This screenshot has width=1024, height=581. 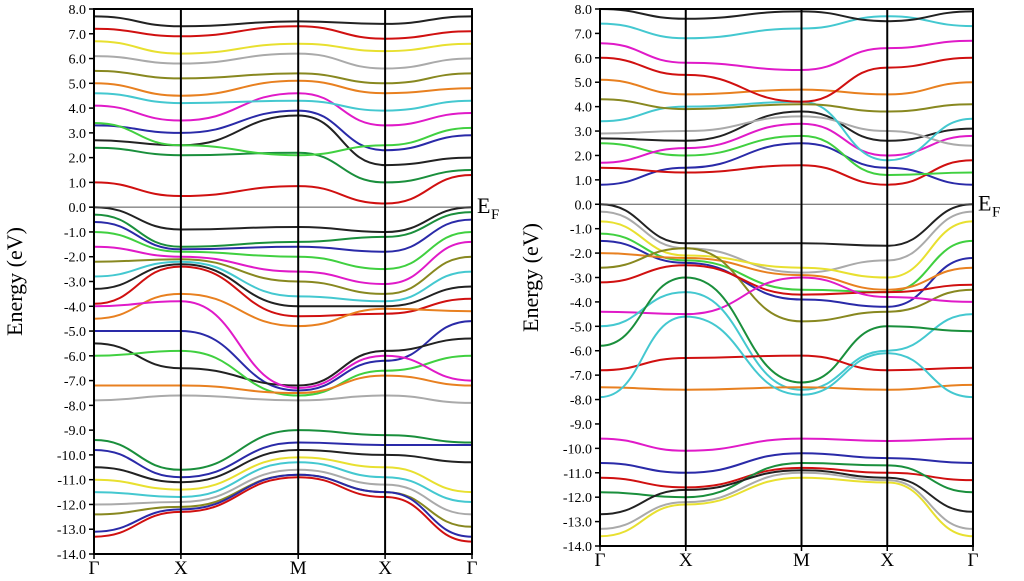 I want to click on fermi-label-subscript-left: F, so click(x=495, y=215).